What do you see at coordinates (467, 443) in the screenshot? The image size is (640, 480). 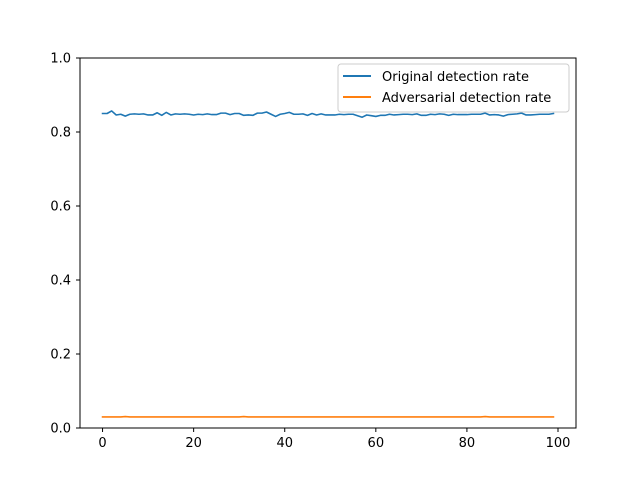 I see `x-tick-label: 80` at bounding box center [467, 443].